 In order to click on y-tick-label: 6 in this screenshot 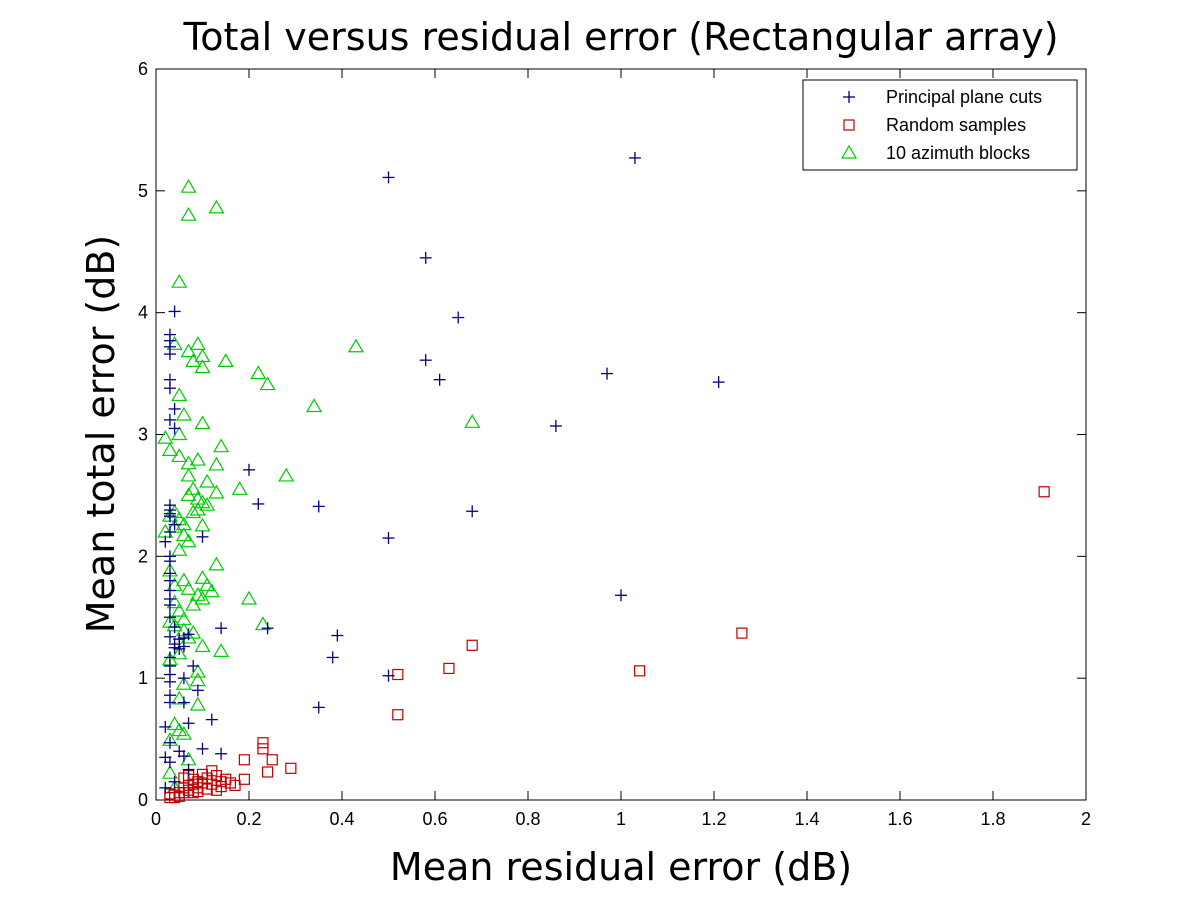, I will do `click(143, 69)`.